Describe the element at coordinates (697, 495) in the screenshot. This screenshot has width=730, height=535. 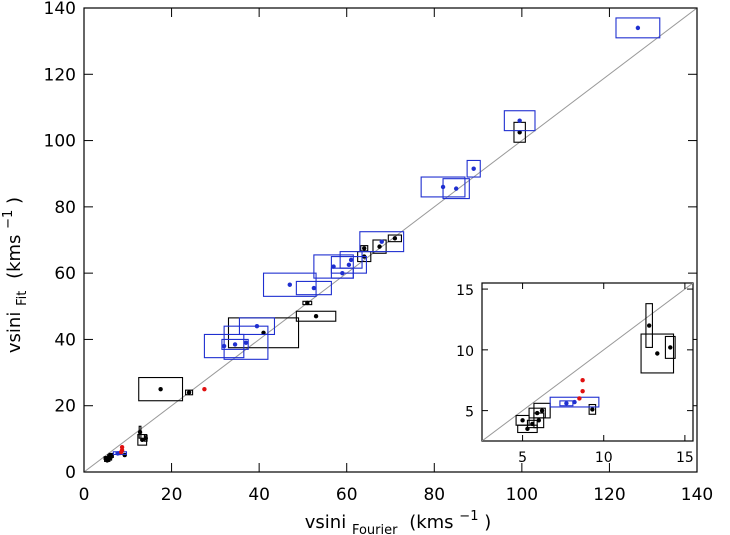
I see `main-xtick-label: 140` at that location.